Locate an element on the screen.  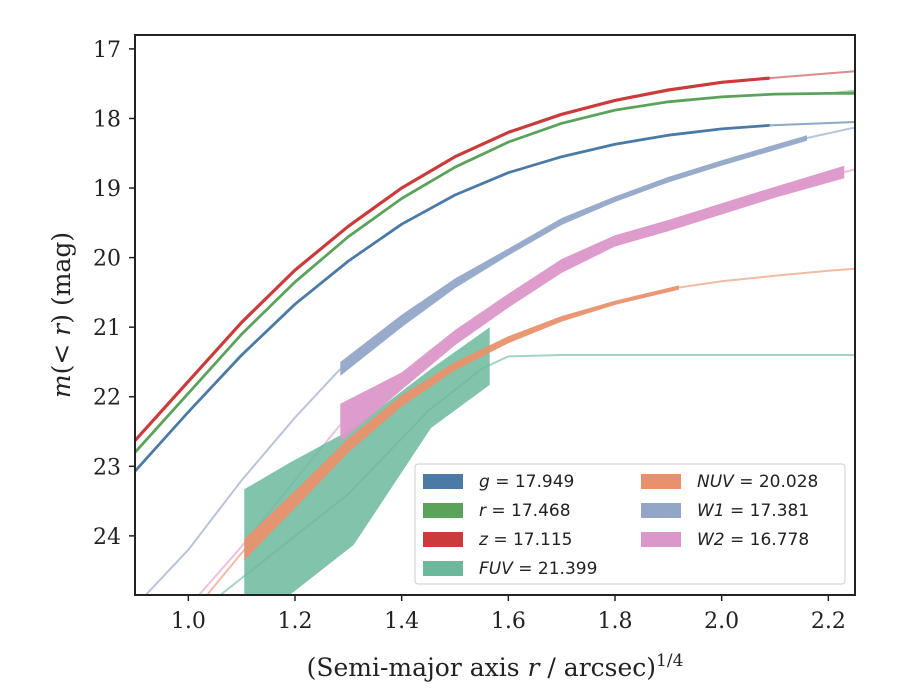
x-tick-label: 1.8 is located at coordinates (615, 621).